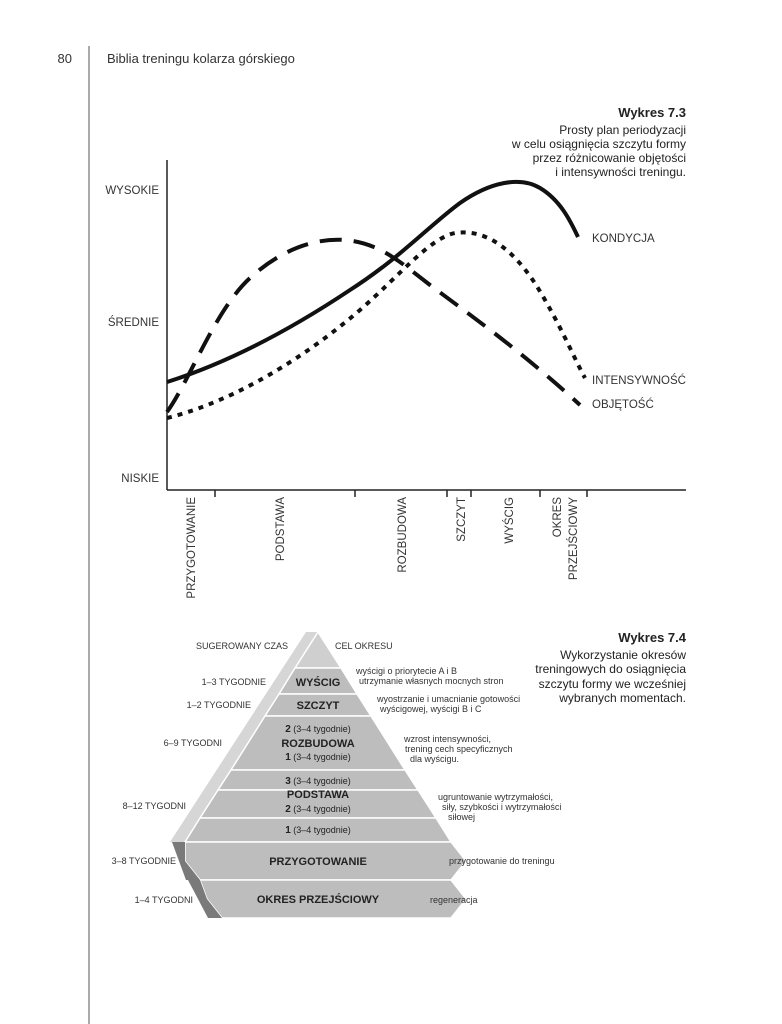 The width and height of the screenshot is (782, 1024). Describe the element at coordinates (318, 862) in the screenshot. I see `level-name: PRZYGOTOWANIE` at that location.